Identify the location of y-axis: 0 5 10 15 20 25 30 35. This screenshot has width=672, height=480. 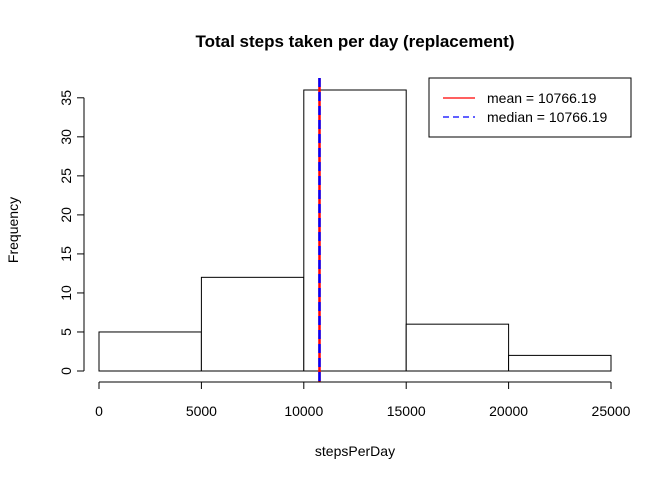
(71, 232).